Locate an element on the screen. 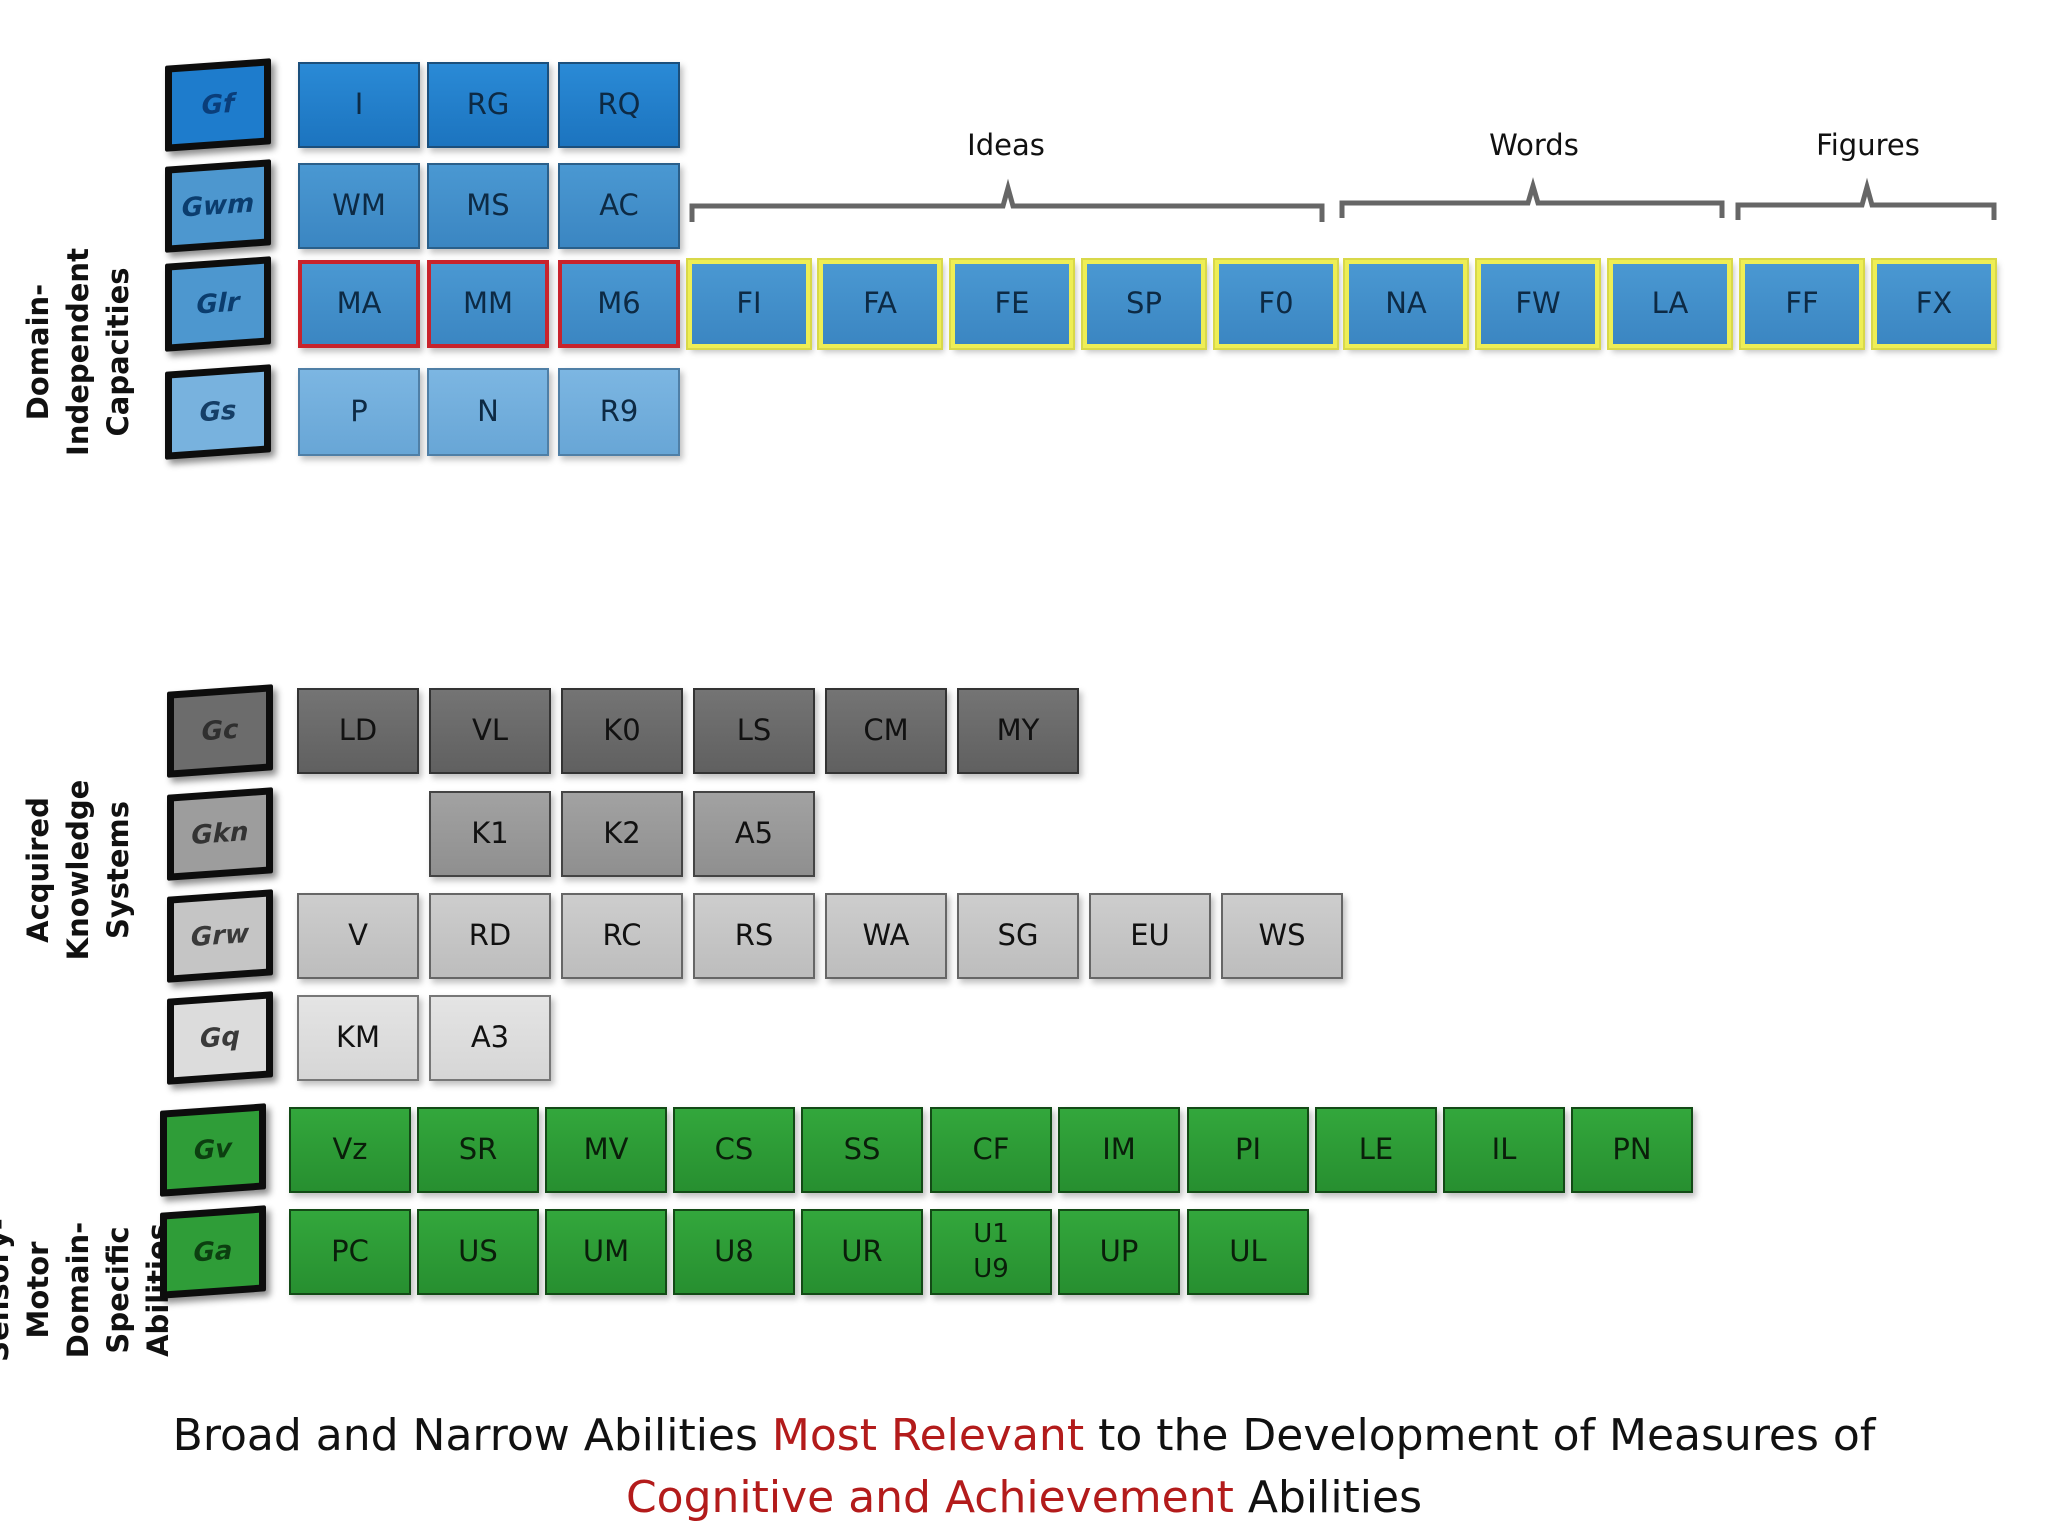 The image size is (2048, 1536). narrow-ability-label: LE is located at coordinates (1376, 1149).